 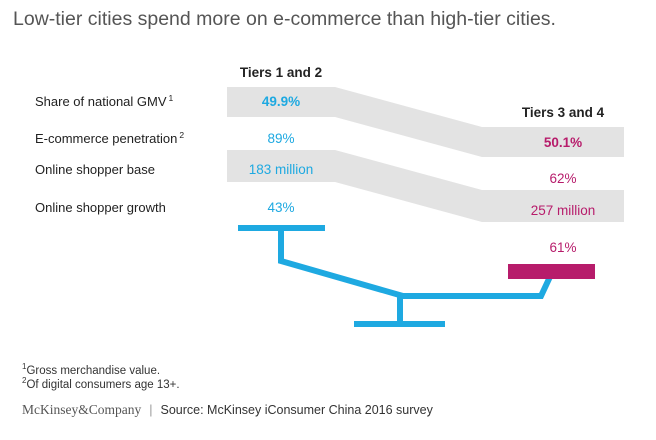 I want to click on column-header-tiers-1-2: Tiers 1 and 2, so click(x=281, y=72).